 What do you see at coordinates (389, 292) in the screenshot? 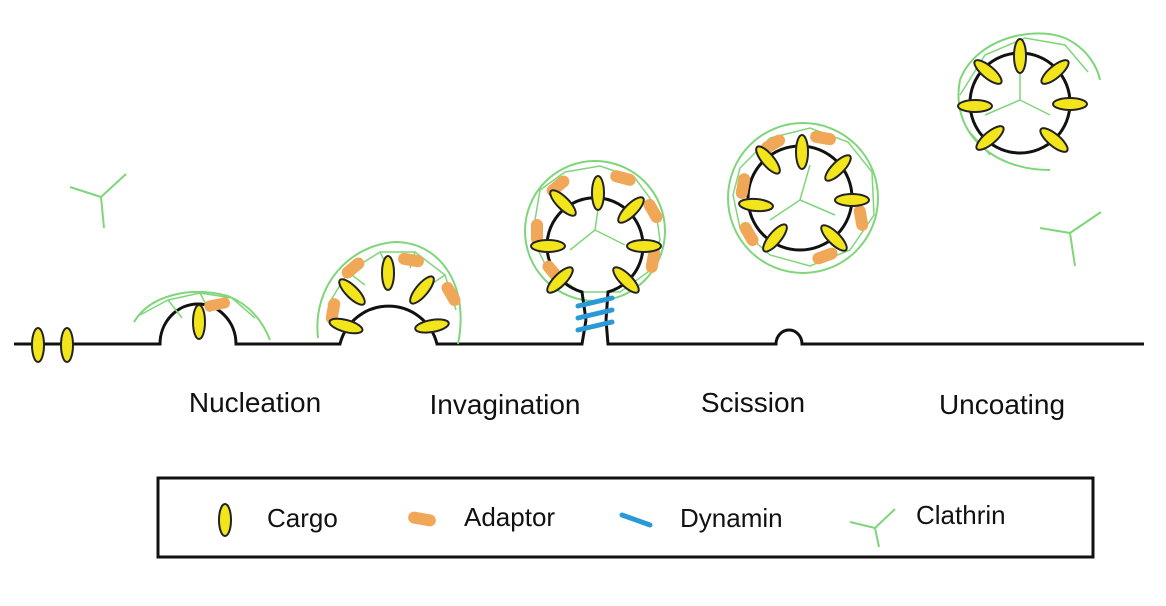
I see `invagination-pit` at bounding box center [389, 292].